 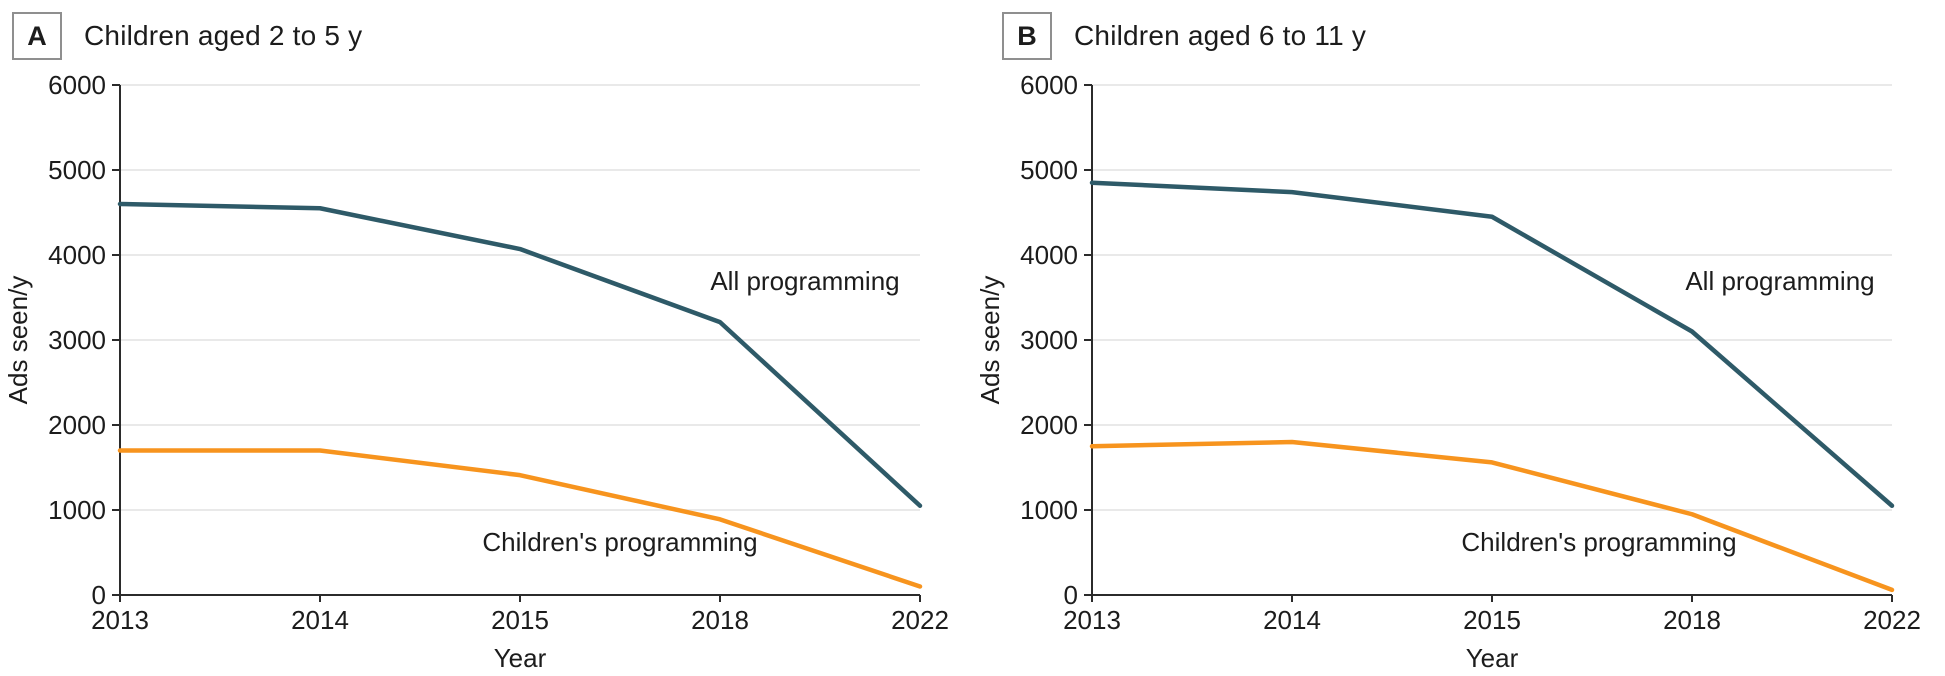 I want to click on panel-b-title: Children aged 6 to 11 y, so click(x=1220, y=35).